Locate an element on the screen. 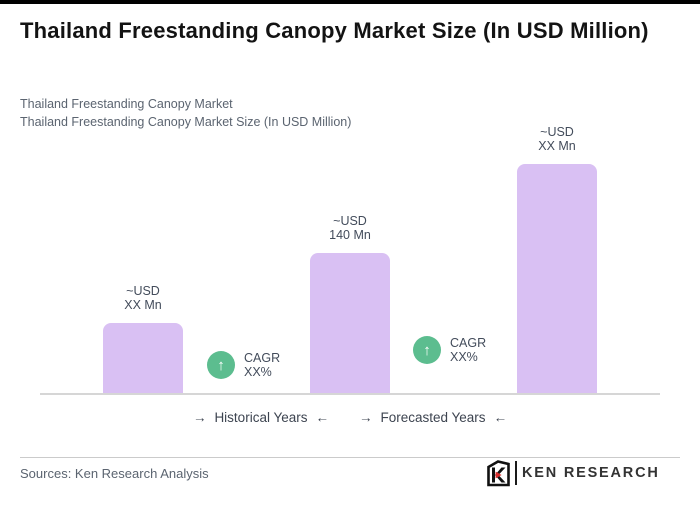 The width and height of the screenshot is (700, 520). historical-years-group: → Historical Years ← is located at coordinates (261, 418).